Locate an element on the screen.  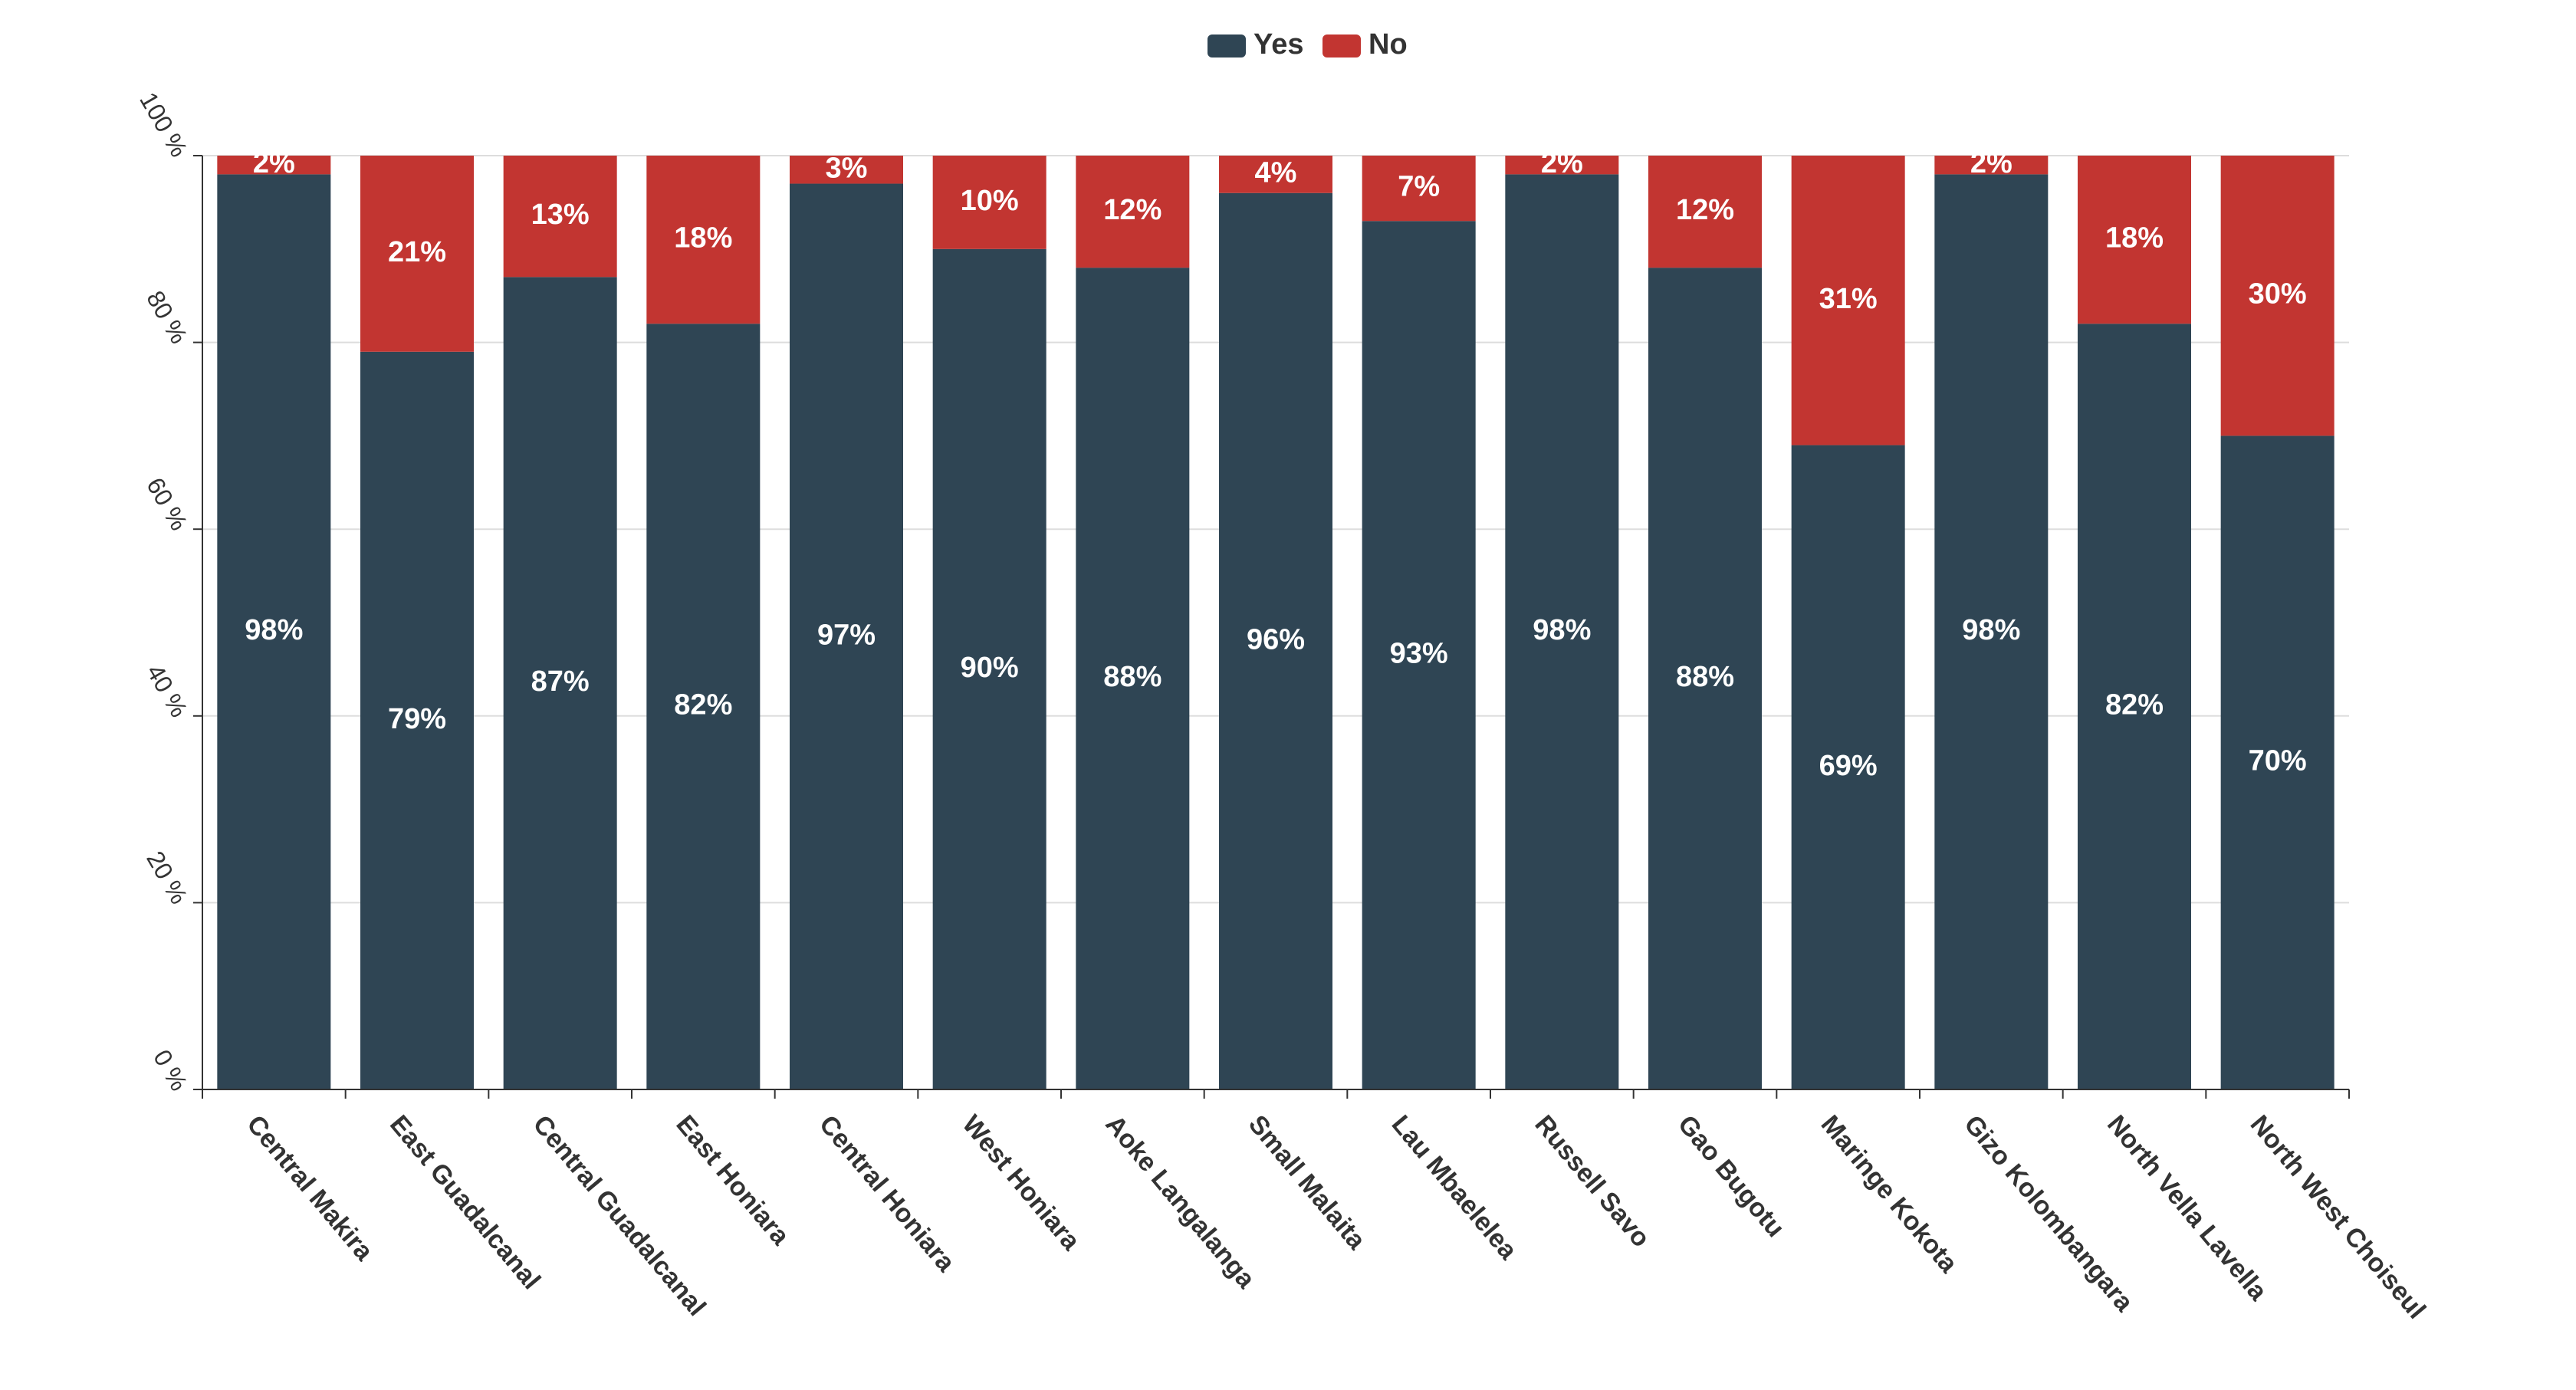
data-label-no: 21% is located at coordinates (417, 252).